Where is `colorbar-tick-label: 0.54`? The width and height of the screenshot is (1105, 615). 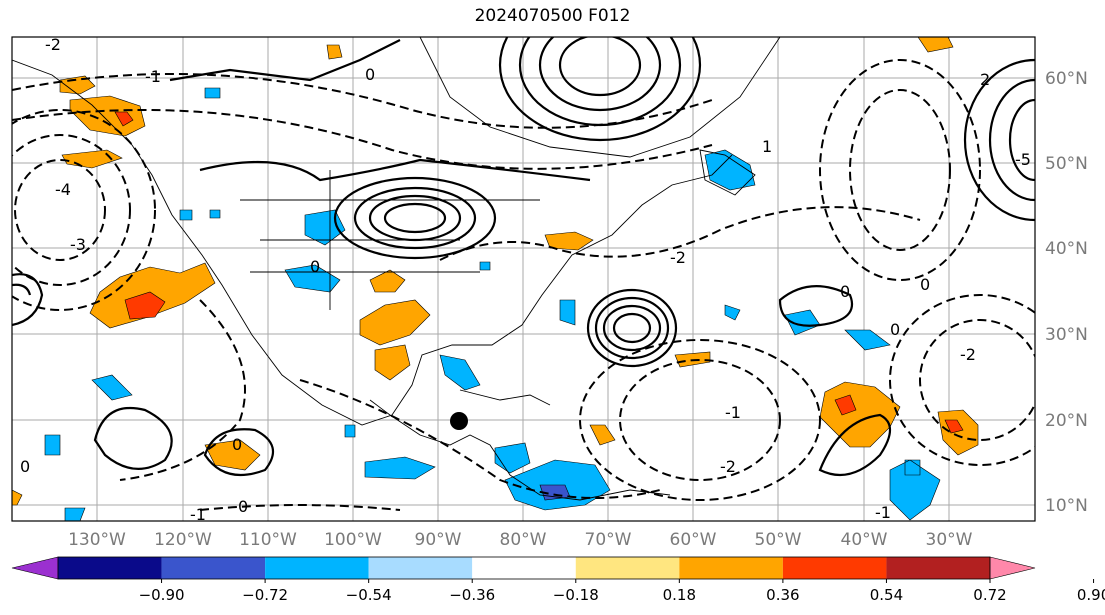 colorbar-tick-label: 0.54 is located at coordinates (886, 595).